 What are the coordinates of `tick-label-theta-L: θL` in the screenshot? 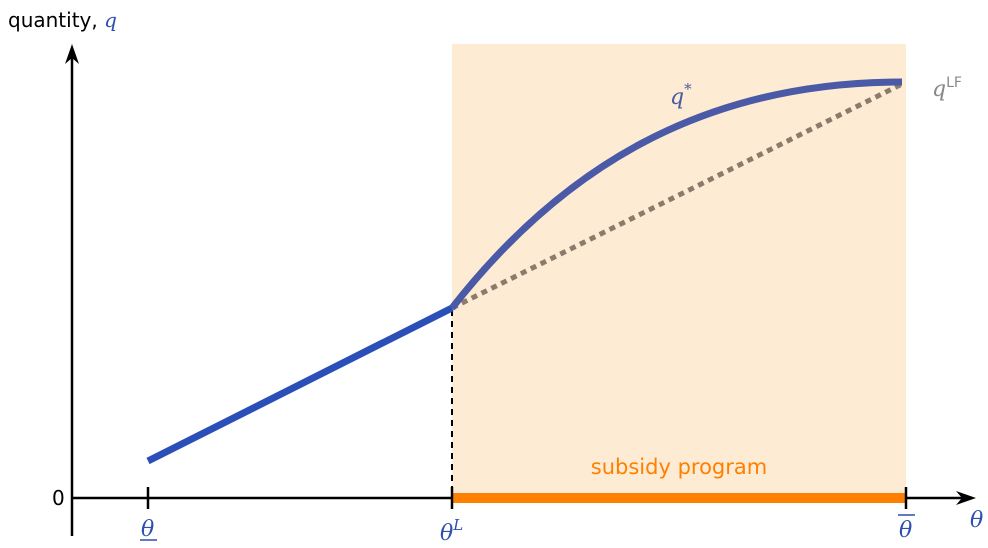 It's located at (451, 531).